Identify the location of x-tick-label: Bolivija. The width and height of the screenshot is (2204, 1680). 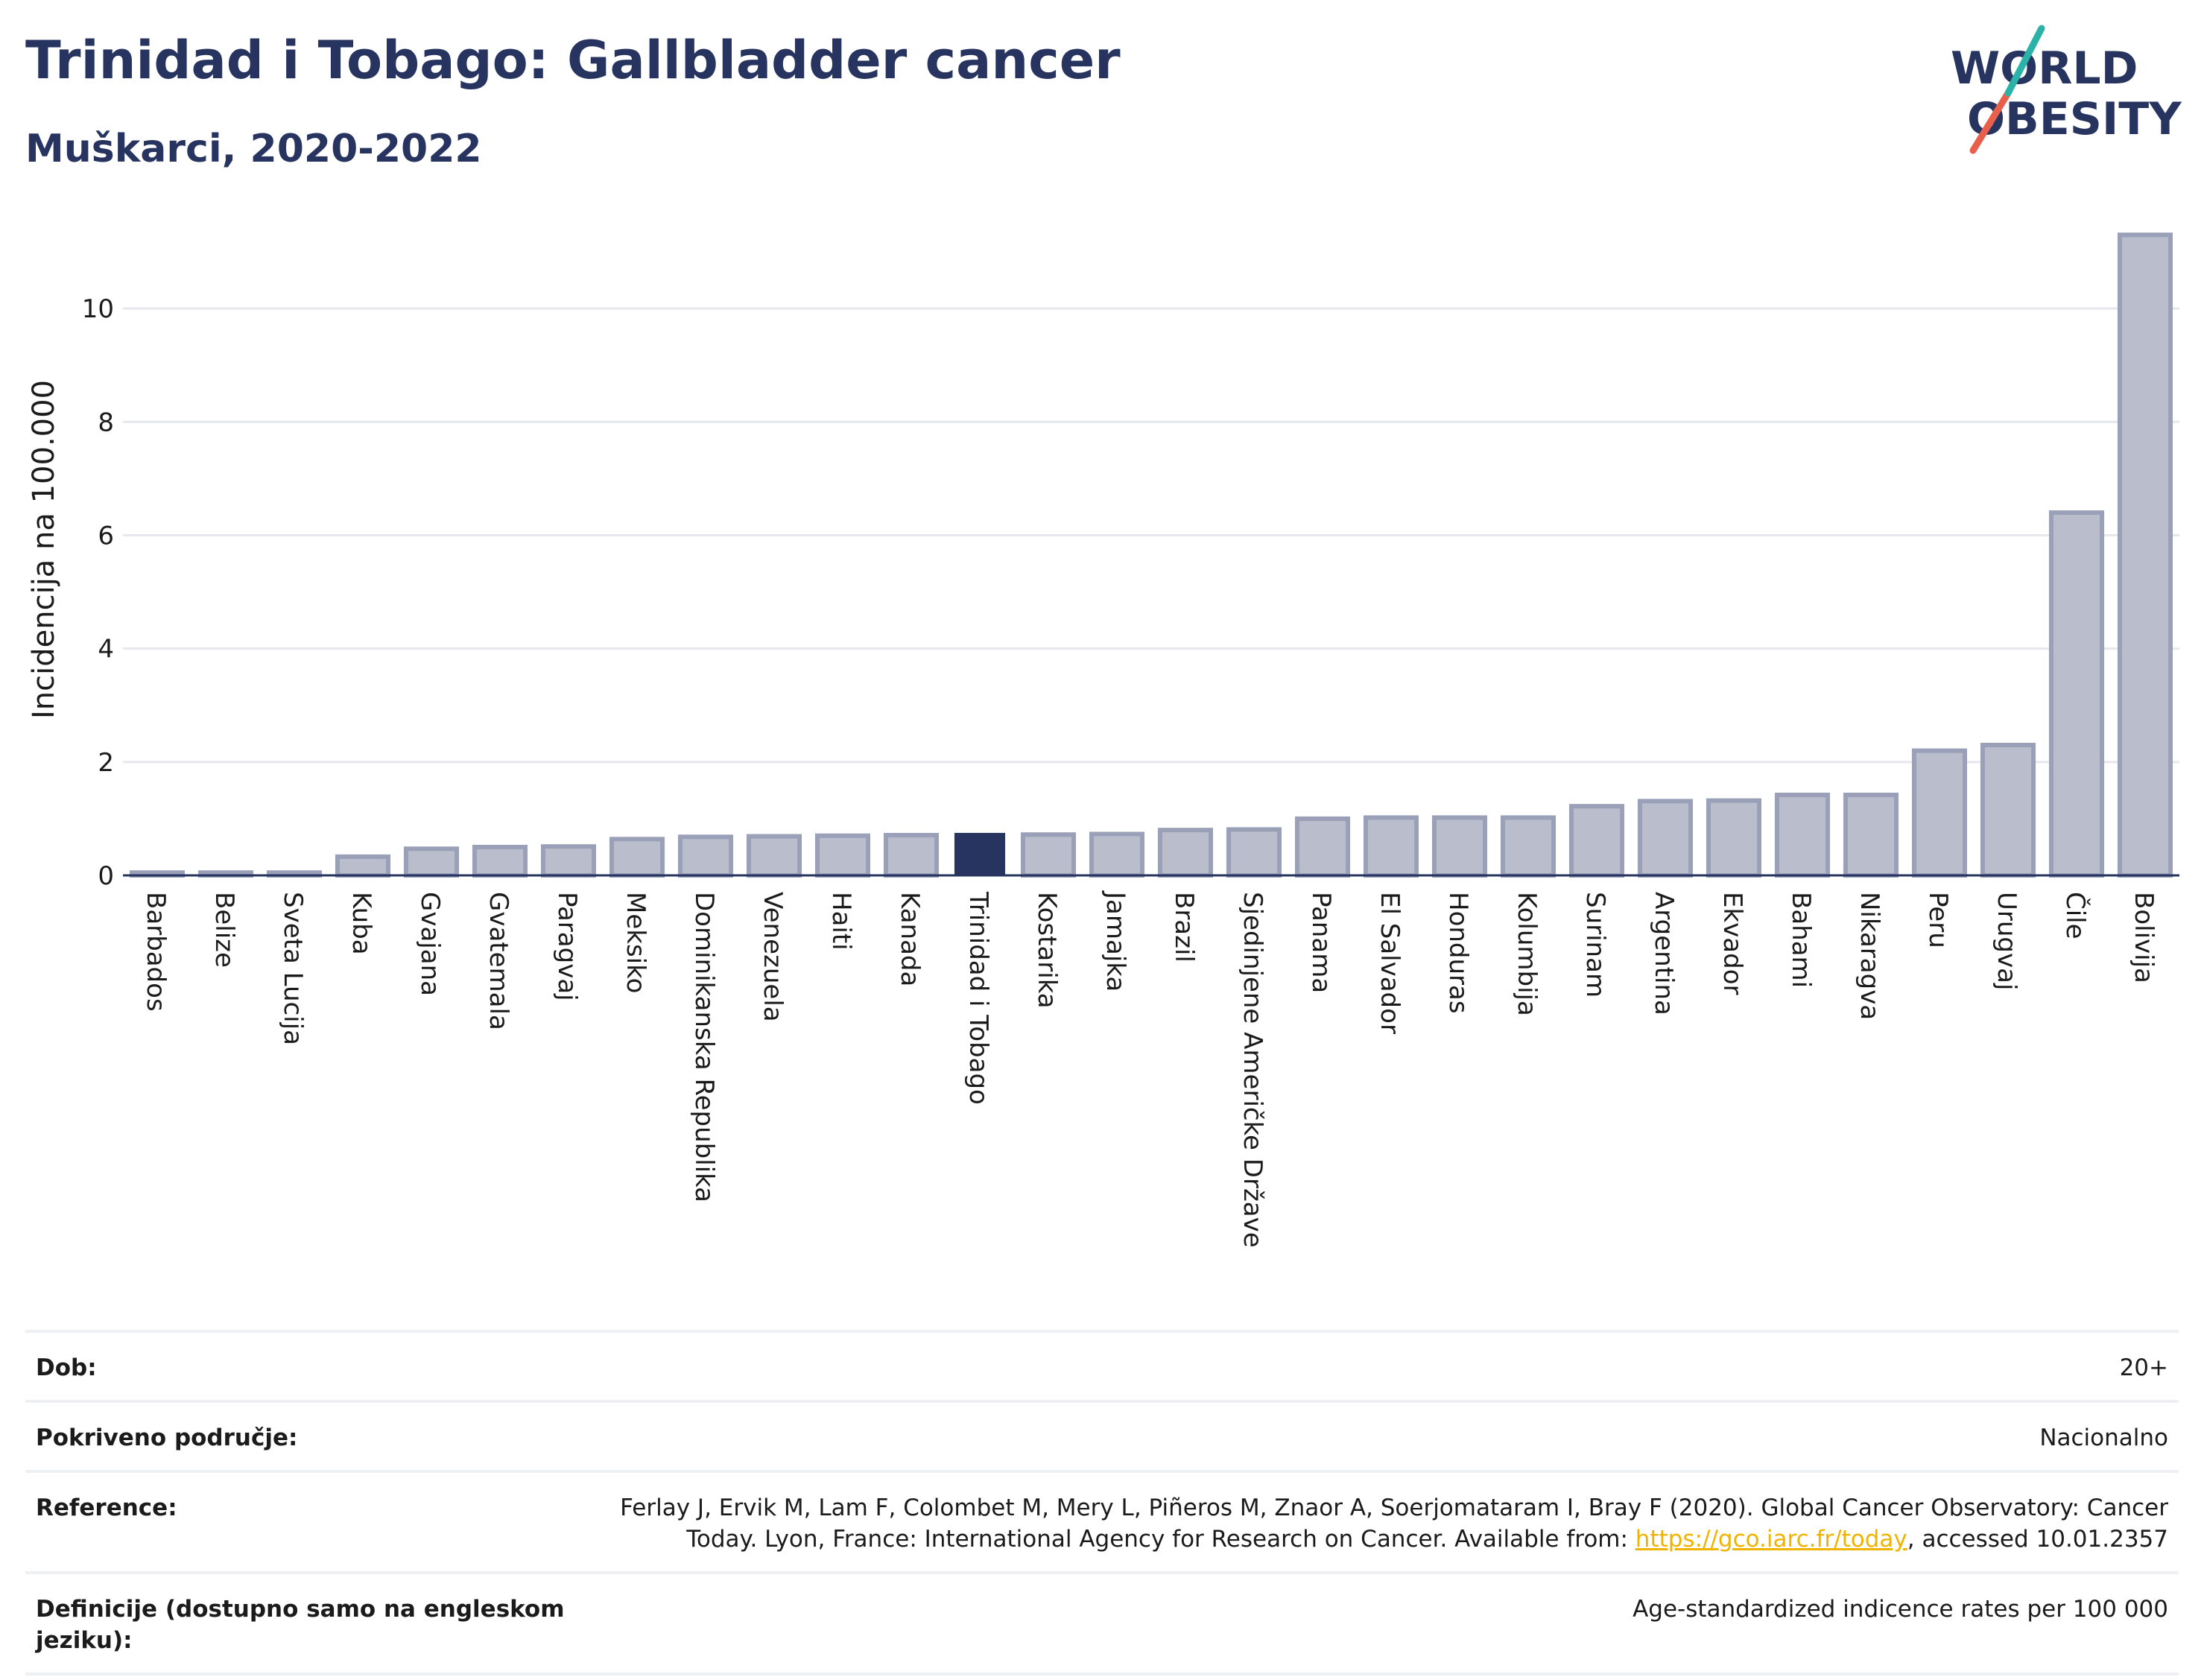
(2144, 937).